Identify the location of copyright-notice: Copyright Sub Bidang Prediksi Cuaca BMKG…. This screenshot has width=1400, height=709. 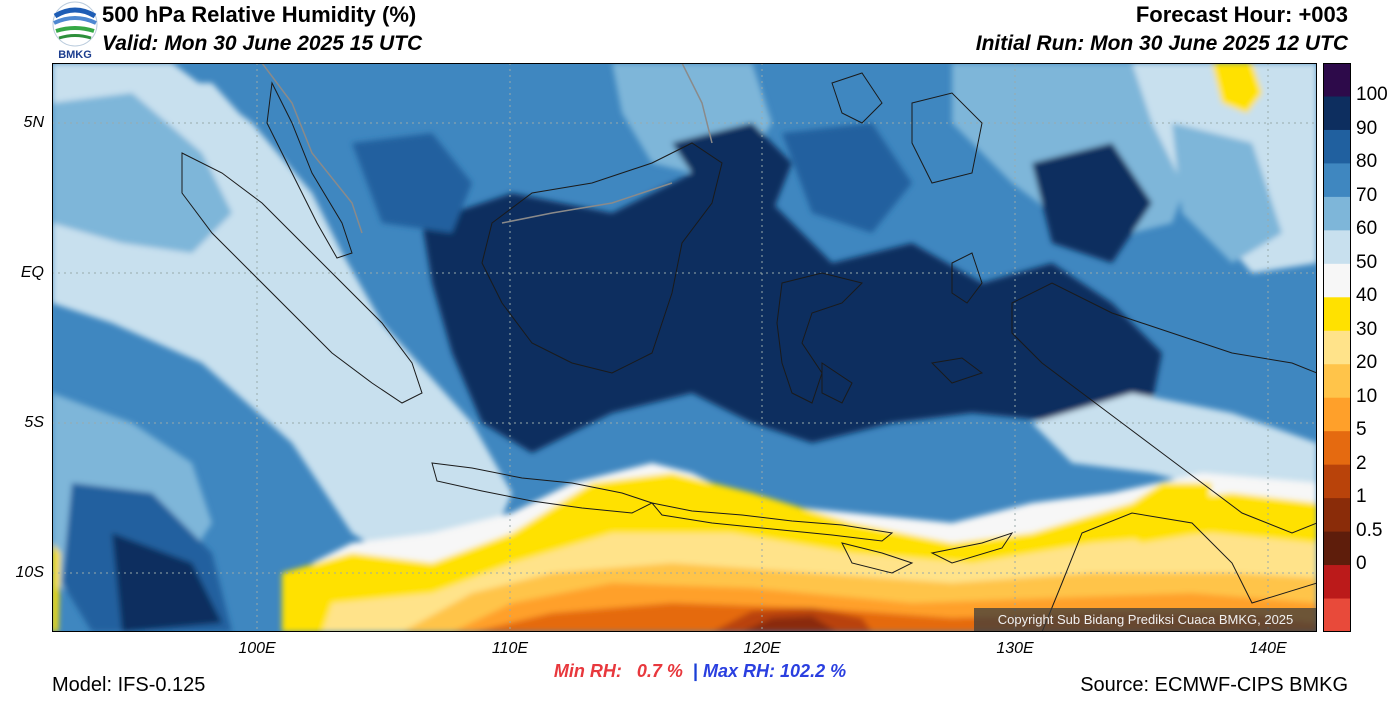
(1145, 620).